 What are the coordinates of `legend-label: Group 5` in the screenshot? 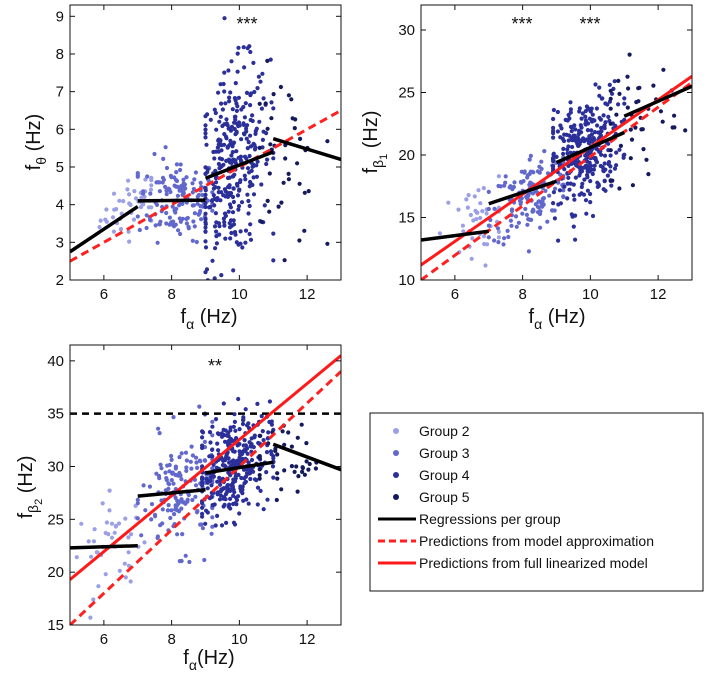 It's located at (444, 497).